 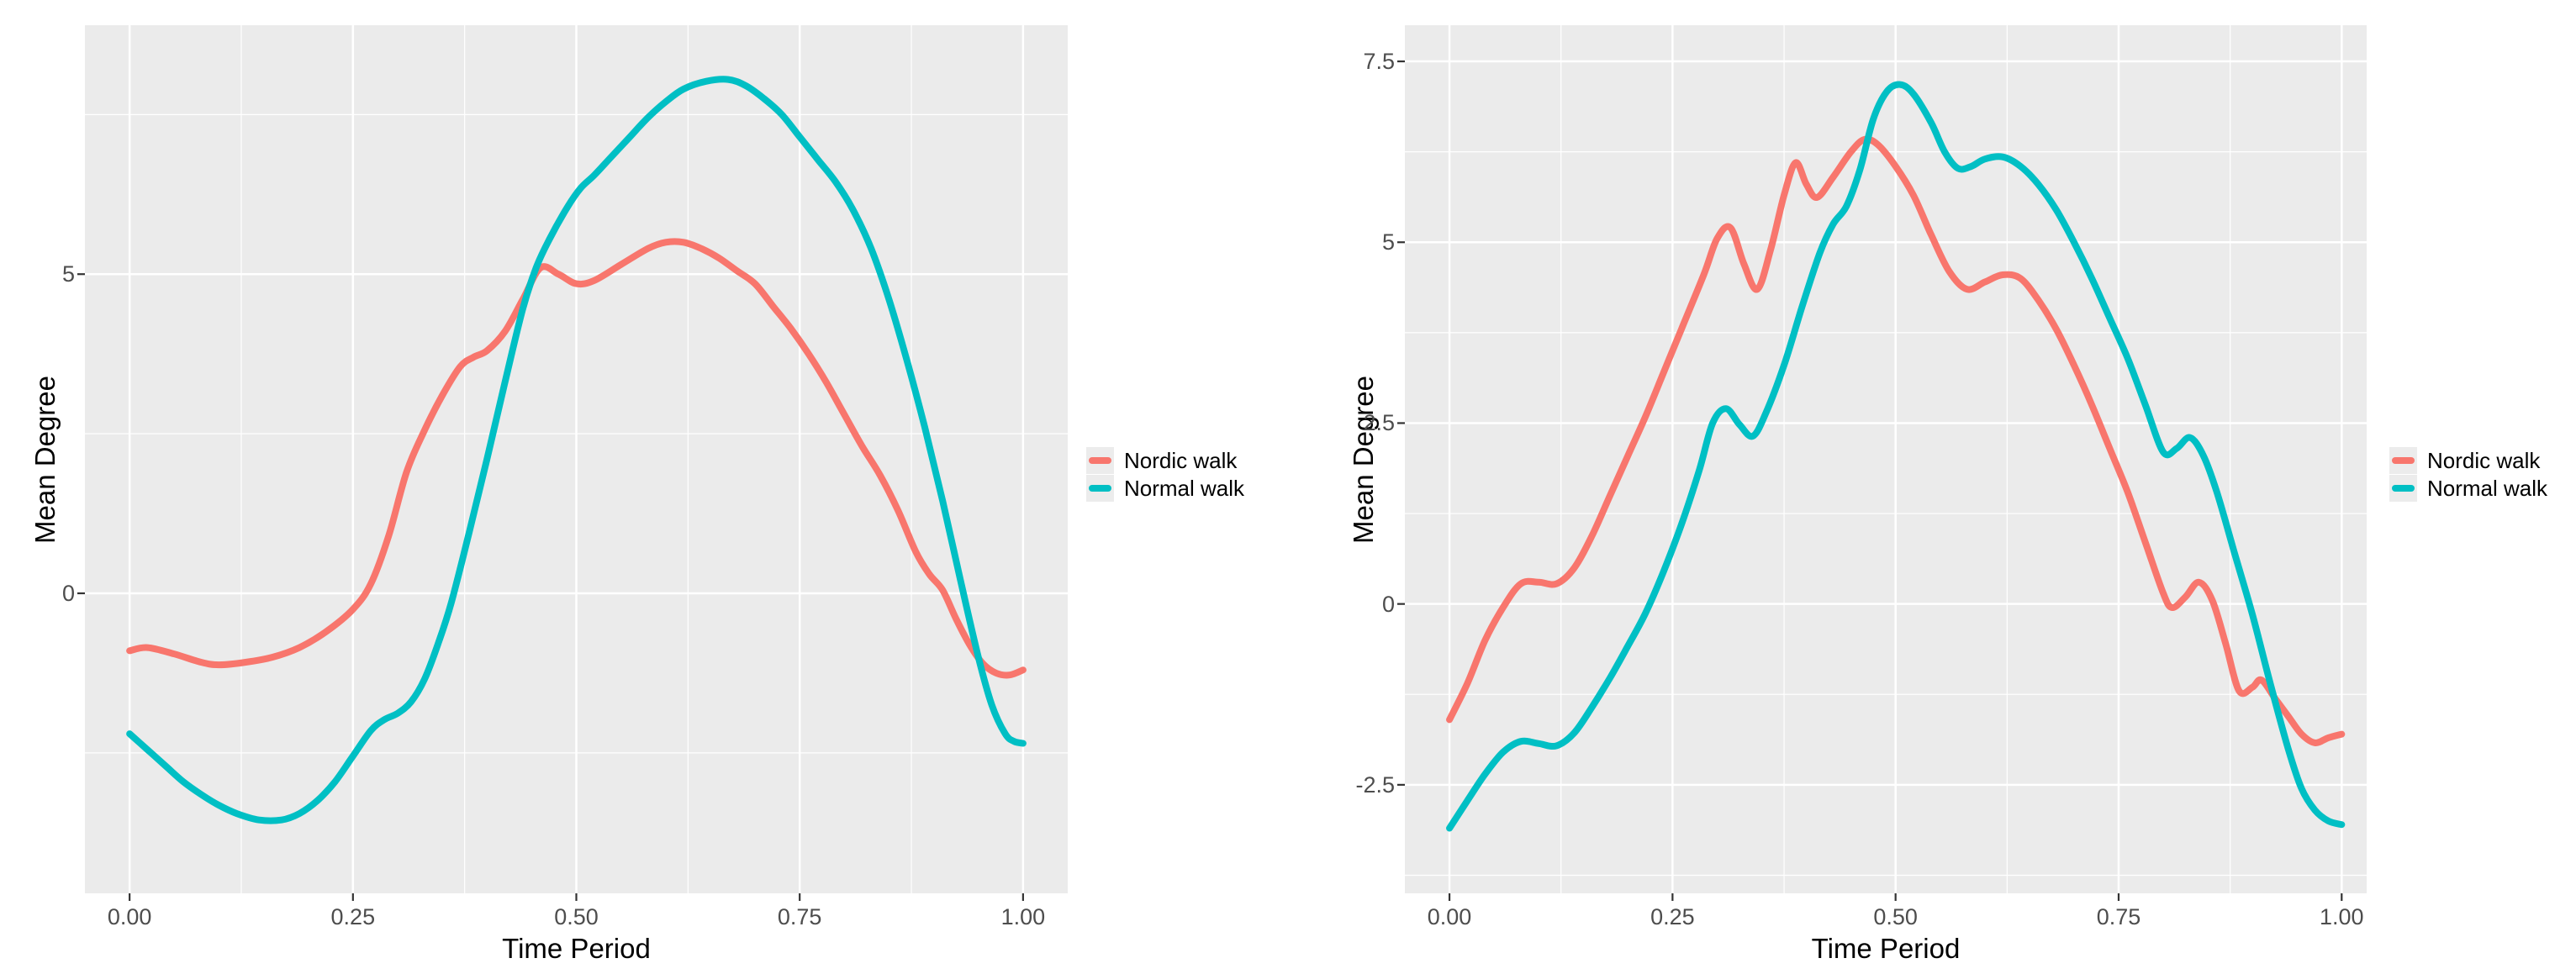 I want to click on y-tick-label: -2.5, so click(x=1375, y=784).